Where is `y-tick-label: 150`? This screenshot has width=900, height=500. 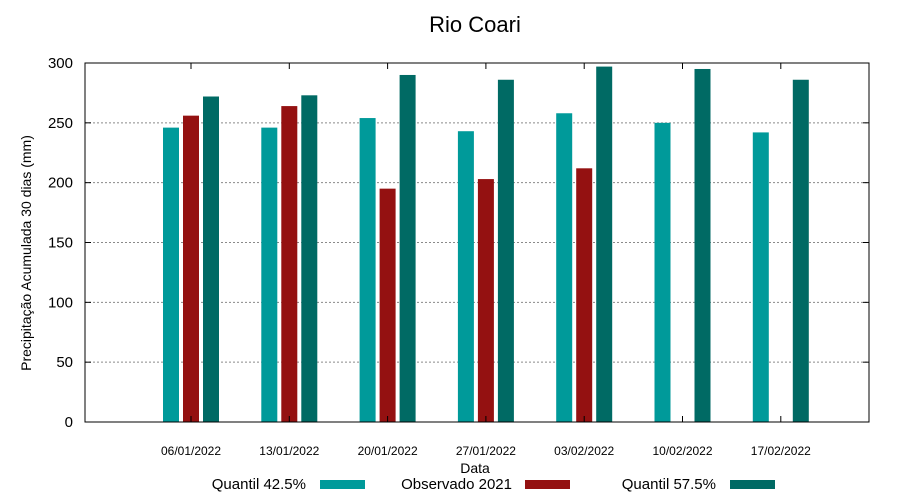 y-tick-label: 150 is located at coordinates (60, 243).